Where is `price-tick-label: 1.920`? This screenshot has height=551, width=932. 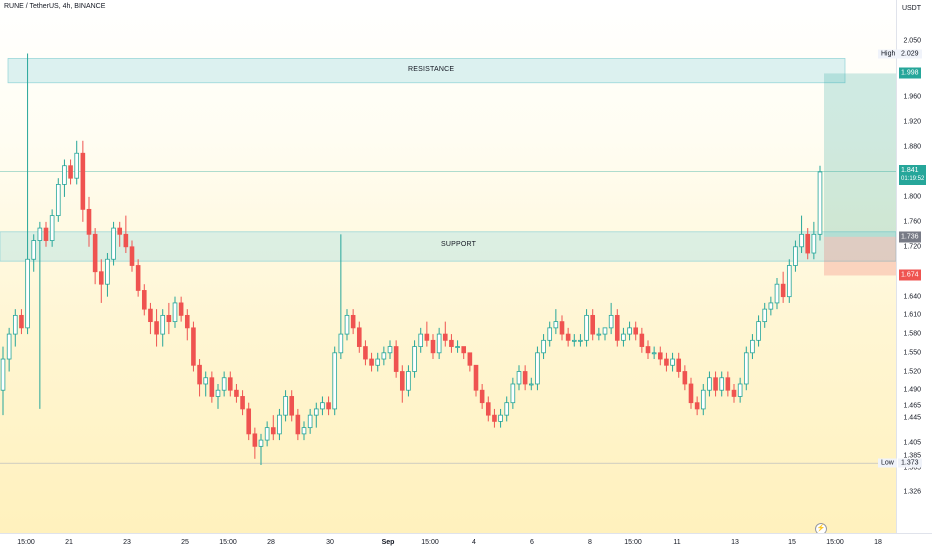 price-tick-label: 1.920 is located at coordinates (912, 122).